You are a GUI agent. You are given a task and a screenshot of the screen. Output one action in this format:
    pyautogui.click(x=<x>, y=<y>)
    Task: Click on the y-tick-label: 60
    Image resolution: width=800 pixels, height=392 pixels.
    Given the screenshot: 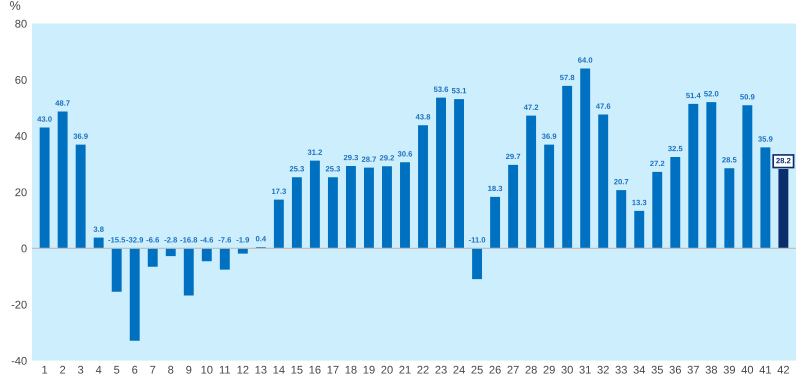 What is the action you would take?
    pyautogui.click(x=21, y=80)
    